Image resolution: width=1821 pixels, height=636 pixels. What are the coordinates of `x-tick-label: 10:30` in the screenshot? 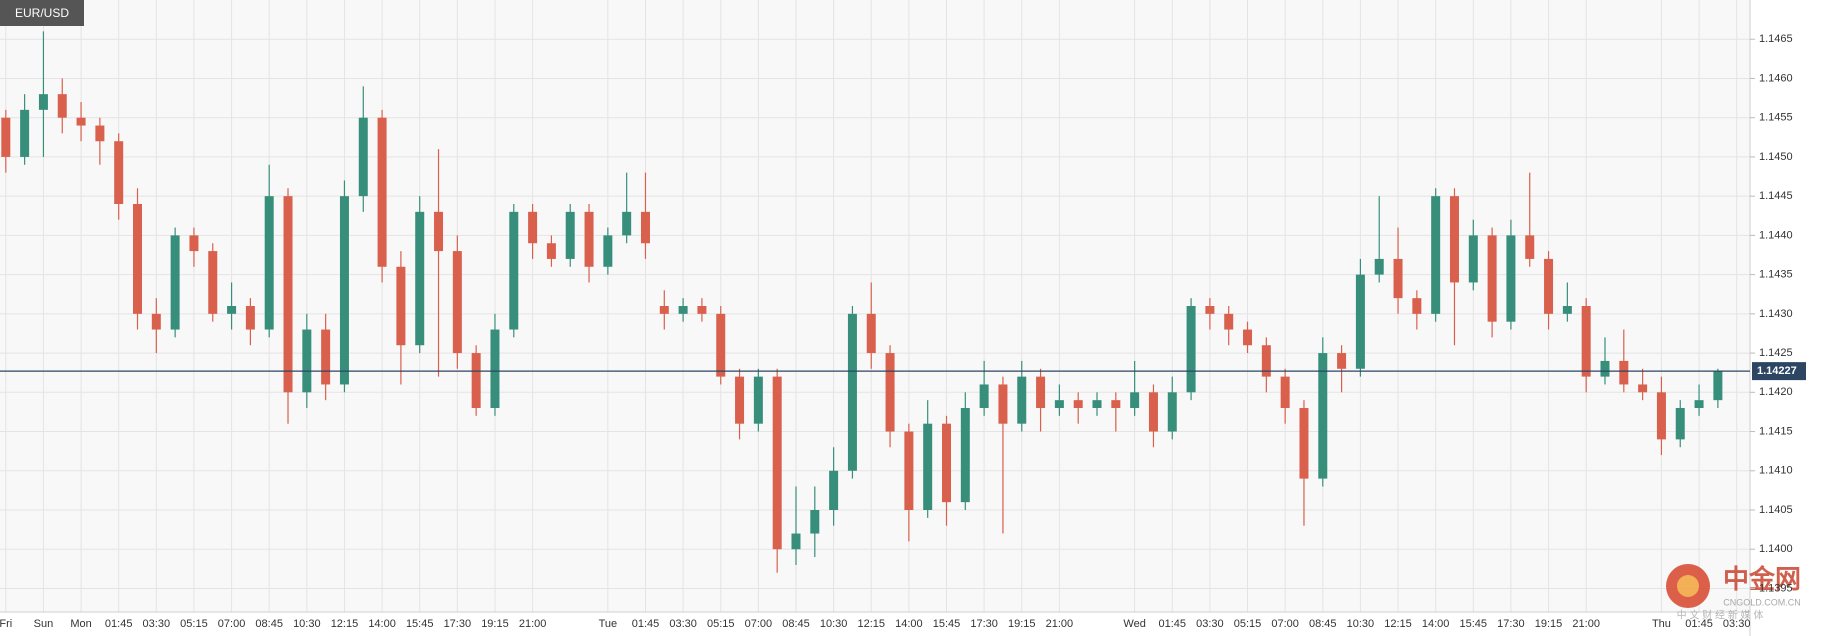 It's located at (834, 624).